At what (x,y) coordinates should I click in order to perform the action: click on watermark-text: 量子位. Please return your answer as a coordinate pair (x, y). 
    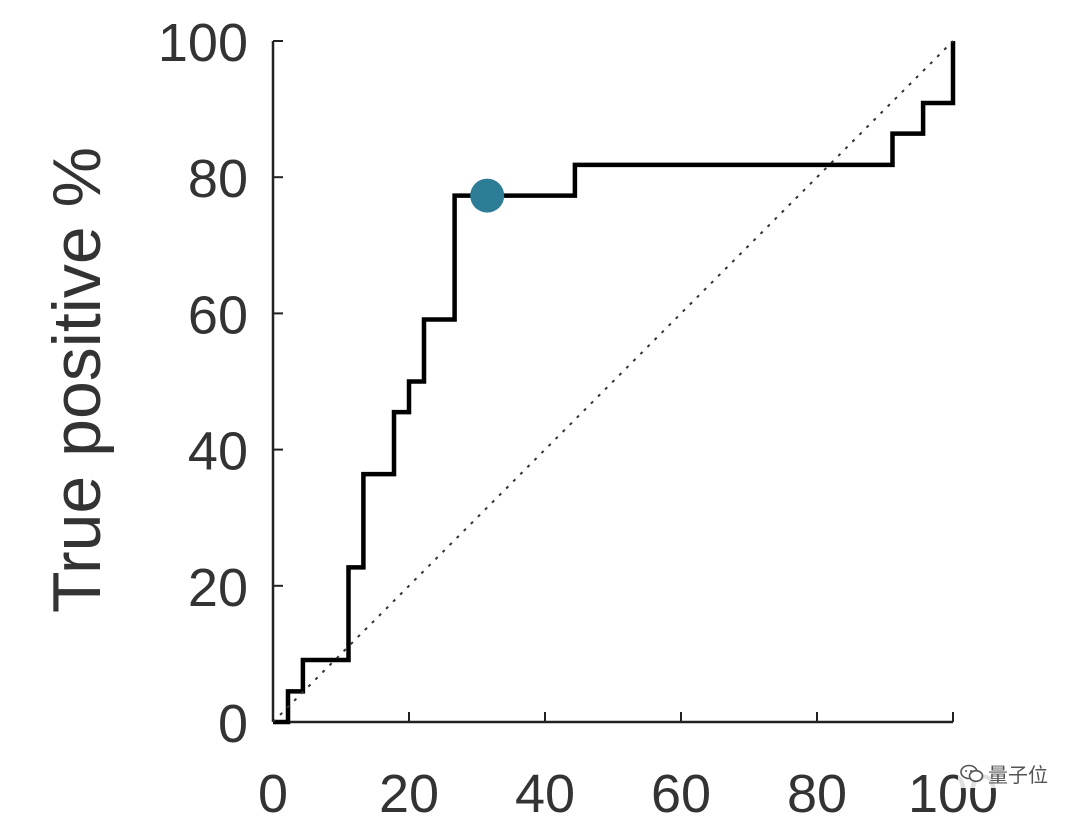
    Looking at the image, I should click on (1018, 775).